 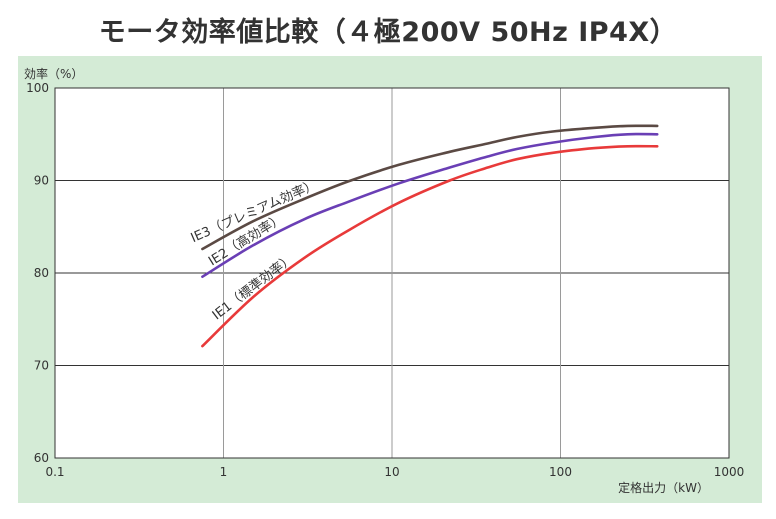 I want to click on chart-title: モータ効率値比較（４極200V 50Hz IP4X）, so click(x=388, y=32).